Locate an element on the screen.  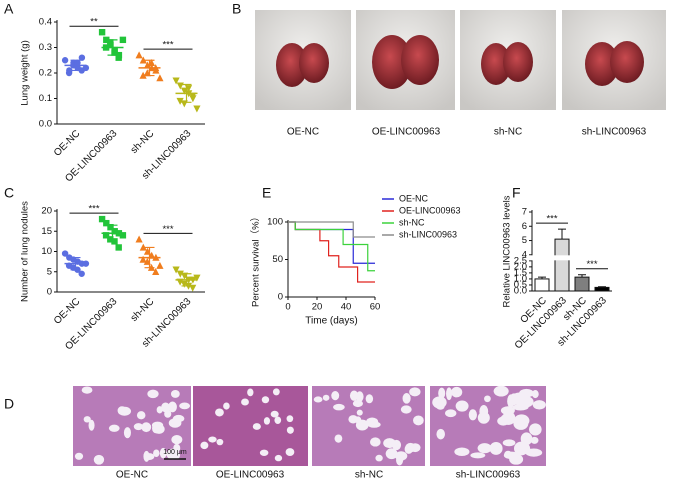
x-tick-label: sh-NC is located at coordinates (143, 310).